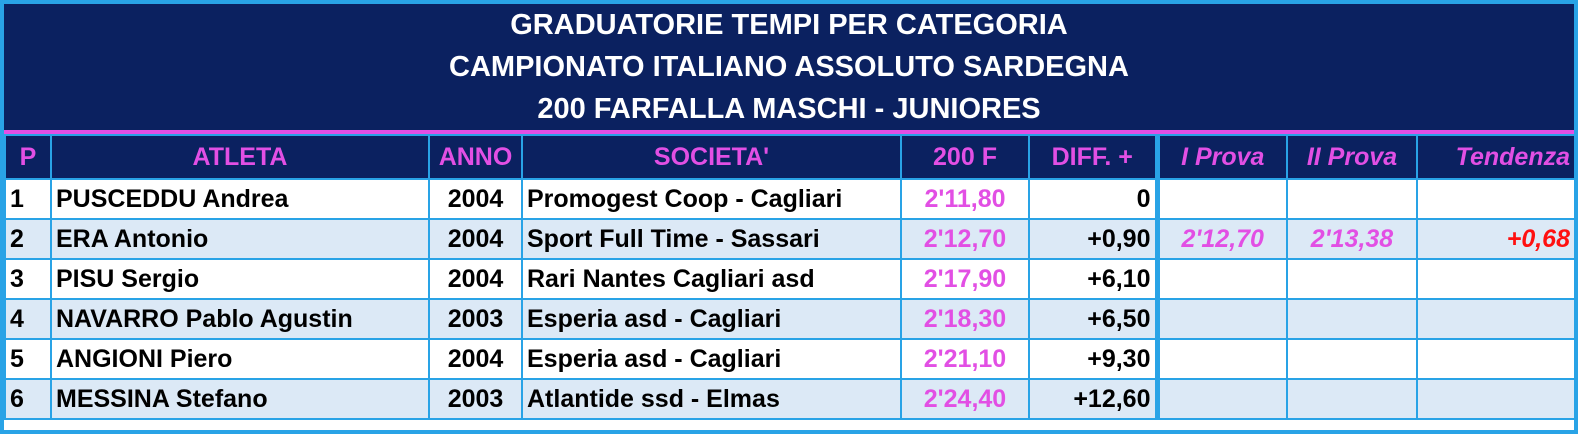 This screenshot has width=1578, height=434. I want to click on column-header: ANNO, so click(475, 157).